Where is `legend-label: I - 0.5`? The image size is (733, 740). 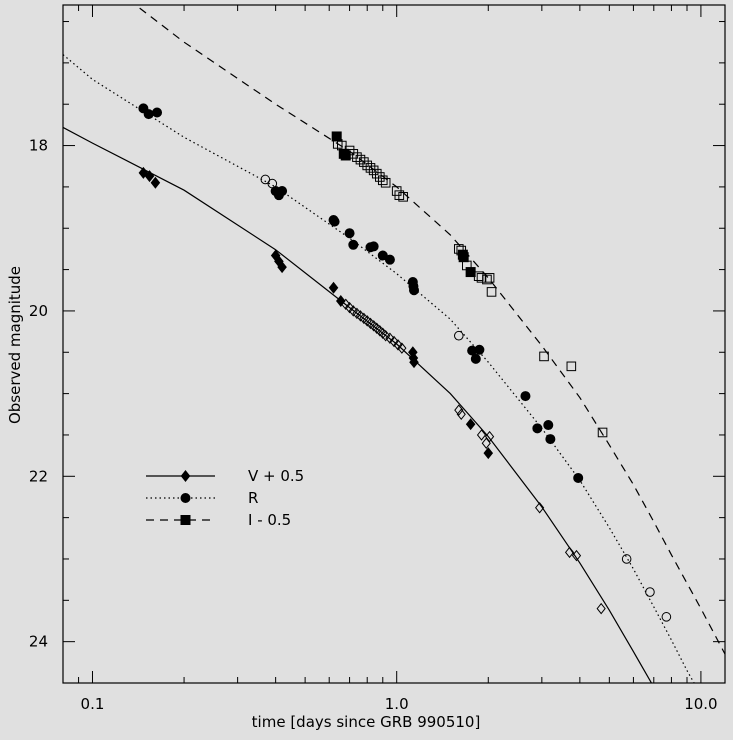 legend-label: I - 0.5 is located at coordinates (269, 520).